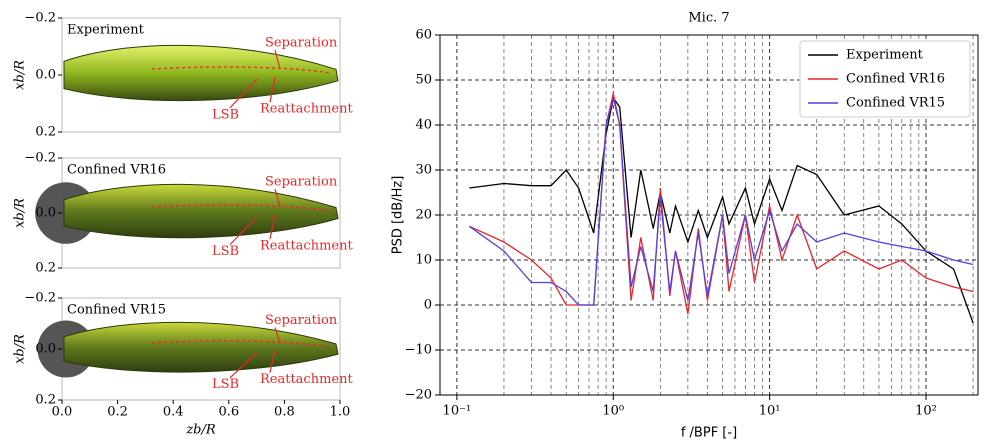 The image size is (989, 447). Describe the element at coordinates (106, 30) in the screenshot. I see `panel-title: Experiment` at that location.